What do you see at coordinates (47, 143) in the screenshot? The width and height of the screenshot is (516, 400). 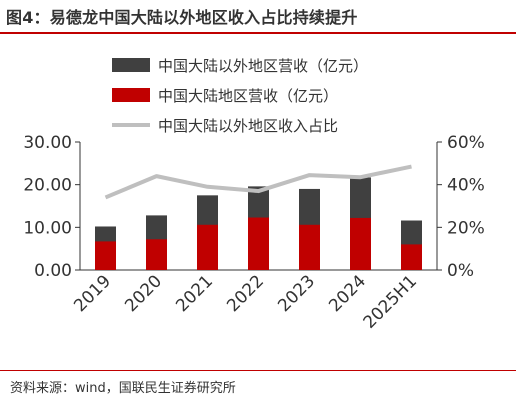 I see `left-tick-label: 30.00` at bounding box center [47, 143].